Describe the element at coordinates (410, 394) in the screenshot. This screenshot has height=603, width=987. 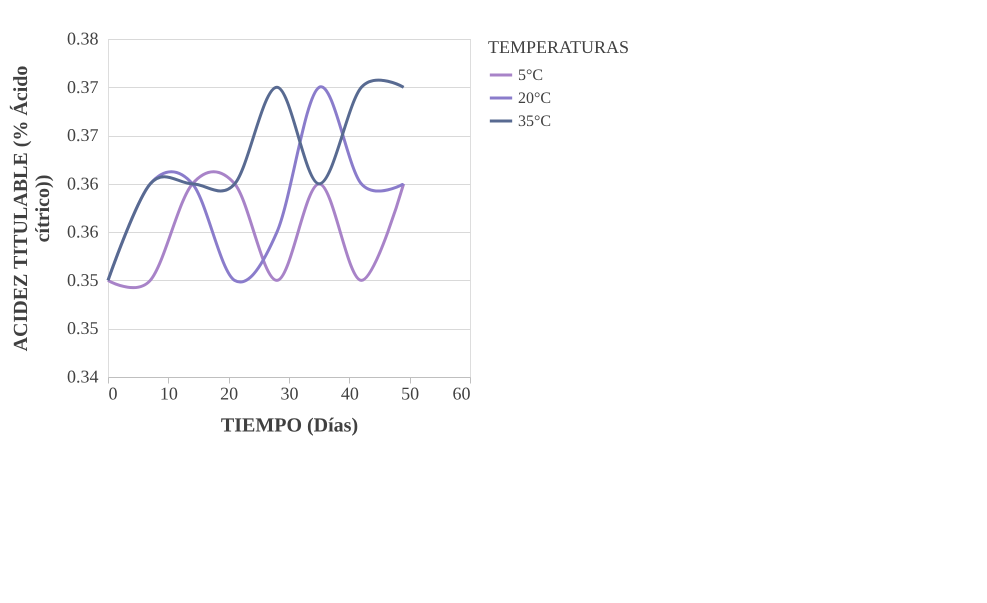
I see `x-tick-label: 50` at that location.